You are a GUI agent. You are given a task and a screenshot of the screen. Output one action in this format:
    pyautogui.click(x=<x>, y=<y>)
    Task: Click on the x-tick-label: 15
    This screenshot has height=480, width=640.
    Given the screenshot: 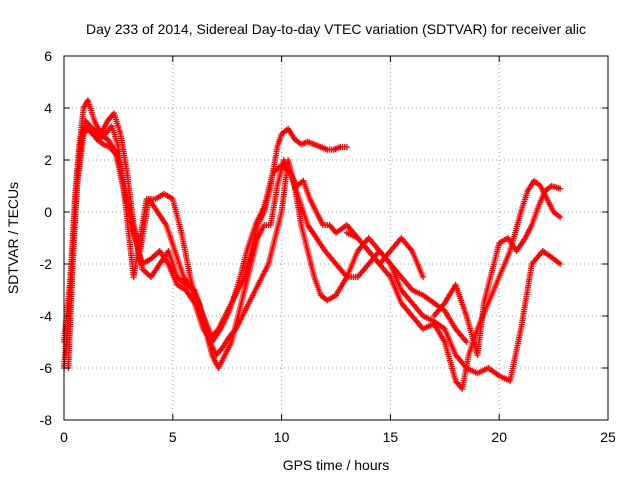 What is the action you would take?
    pyautogui.click(x=391, y=437)
    